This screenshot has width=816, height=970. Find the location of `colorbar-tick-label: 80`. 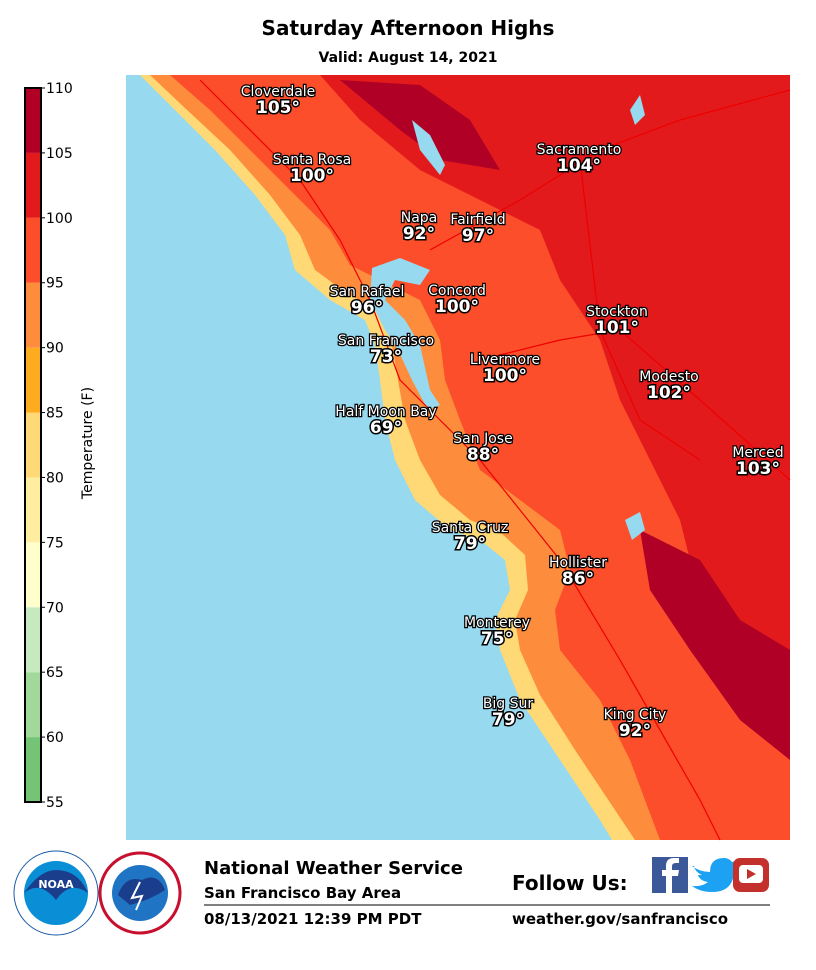

colorbar-tick-label: 80 is located at coordinates (55, 478).